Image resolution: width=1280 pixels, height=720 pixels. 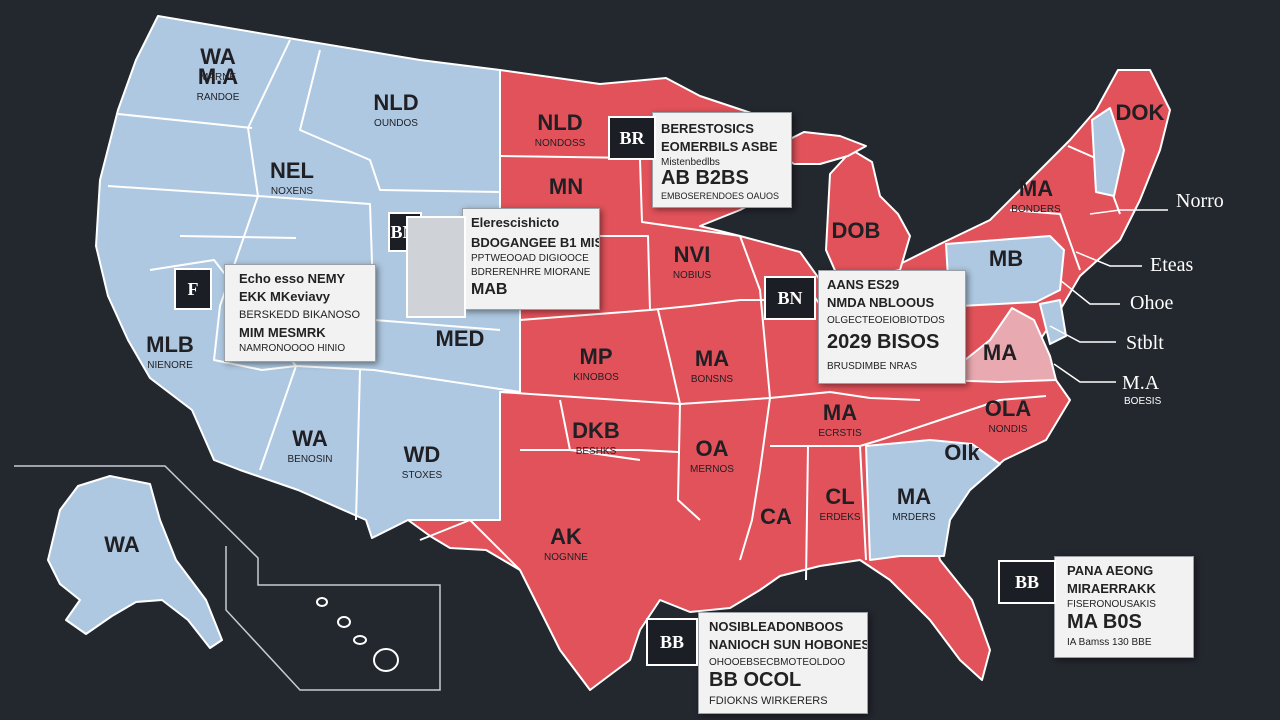 What do you see at coordinates (535, 242) in the screenshot?
I see `card-line: BDOGANGEE B1 MIS` at bounding box center [535, 242].